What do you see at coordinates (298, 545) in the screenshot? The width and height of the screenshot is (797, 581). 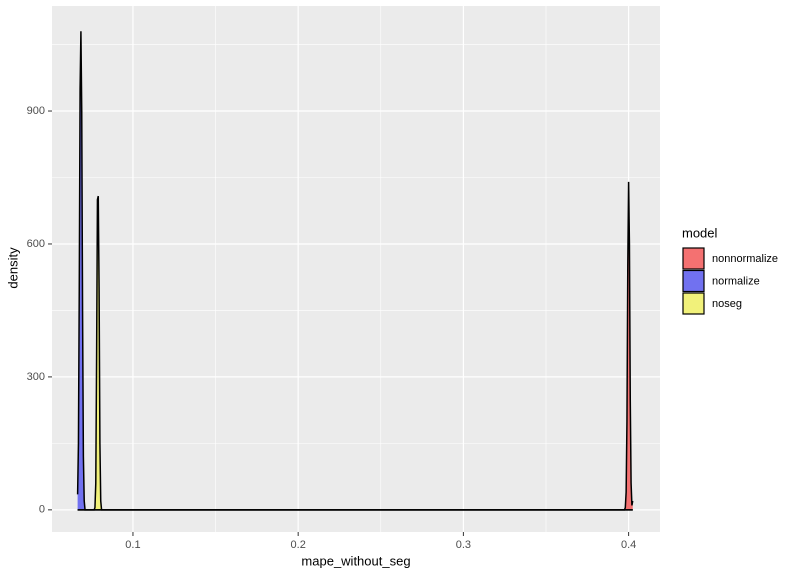 I see `x-tick-label: 0.2` at bounding box center [298, 545].